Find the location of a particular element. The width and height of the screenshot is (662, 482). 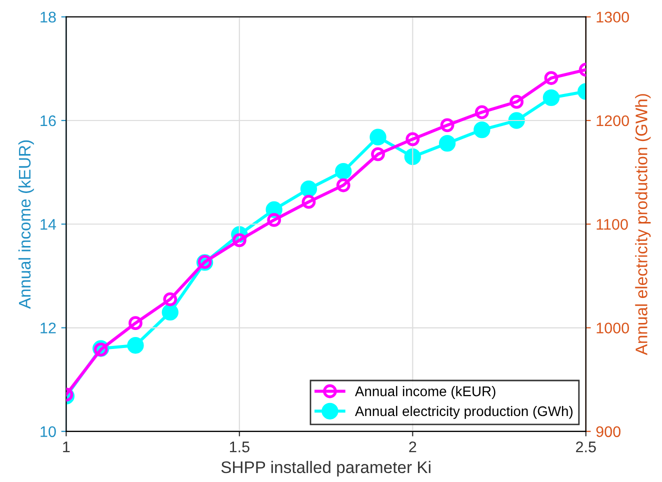

y-tick-label: 14 is located at coordinates (48, 224).